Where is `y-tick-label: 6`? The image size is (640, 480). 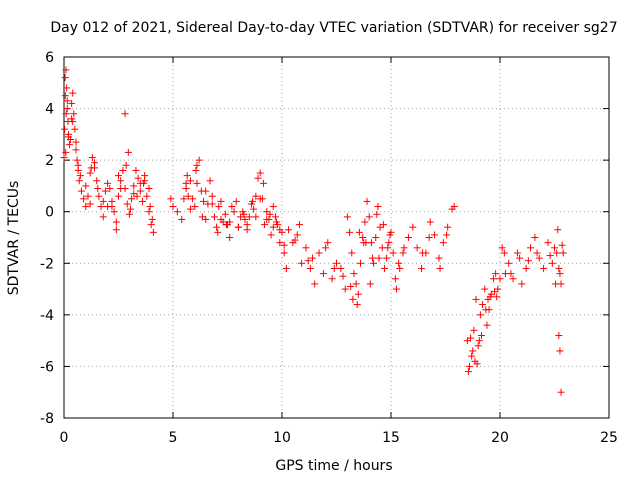 y-tick-label: 6 is located at coordinates (49, 58).